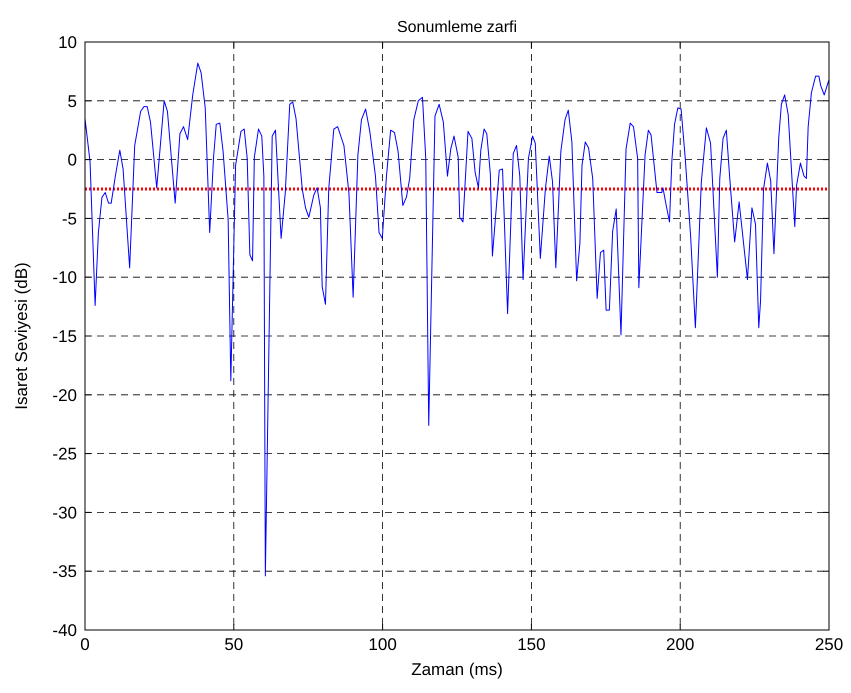 This screenshot has height=693, width=851. What do you see at coordinates (531, 644) in the screenshot?
I see `x-tick-label: 150` at bounding box center [531, 644].